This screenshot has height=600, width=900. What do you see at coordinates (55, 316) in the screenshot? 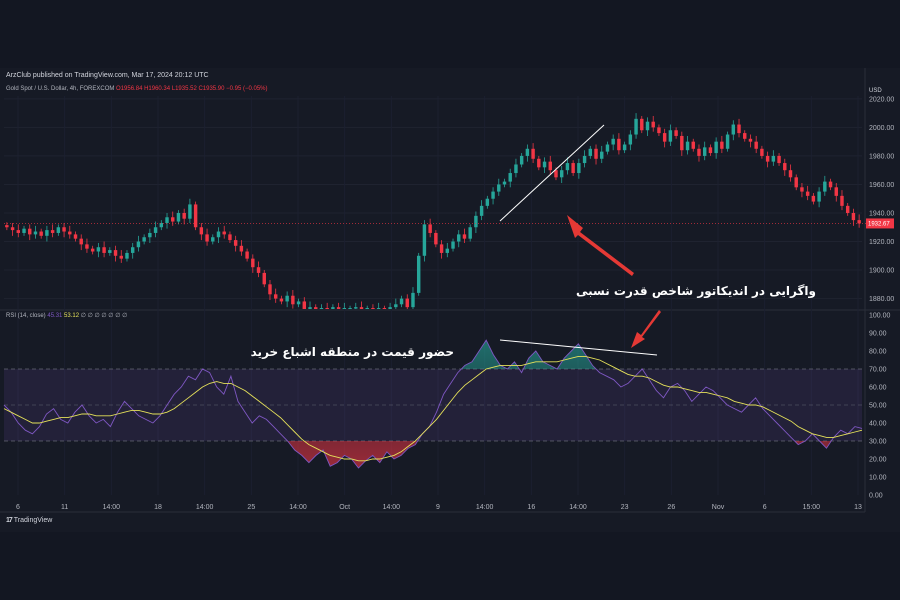
I see `rsi-value: 45.31` at bounding box center [55, 316].